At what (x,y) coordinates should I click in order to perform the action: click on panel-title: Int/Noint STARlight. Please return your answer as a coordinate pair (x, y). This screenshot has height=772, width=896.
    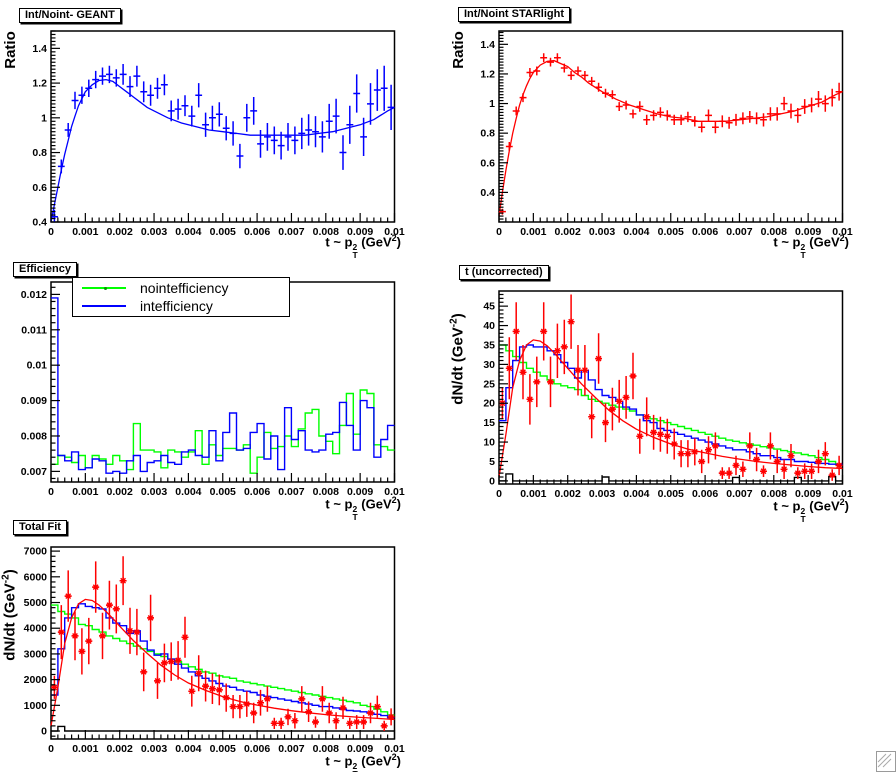
    Looking at the image, I should click on (514, 14).